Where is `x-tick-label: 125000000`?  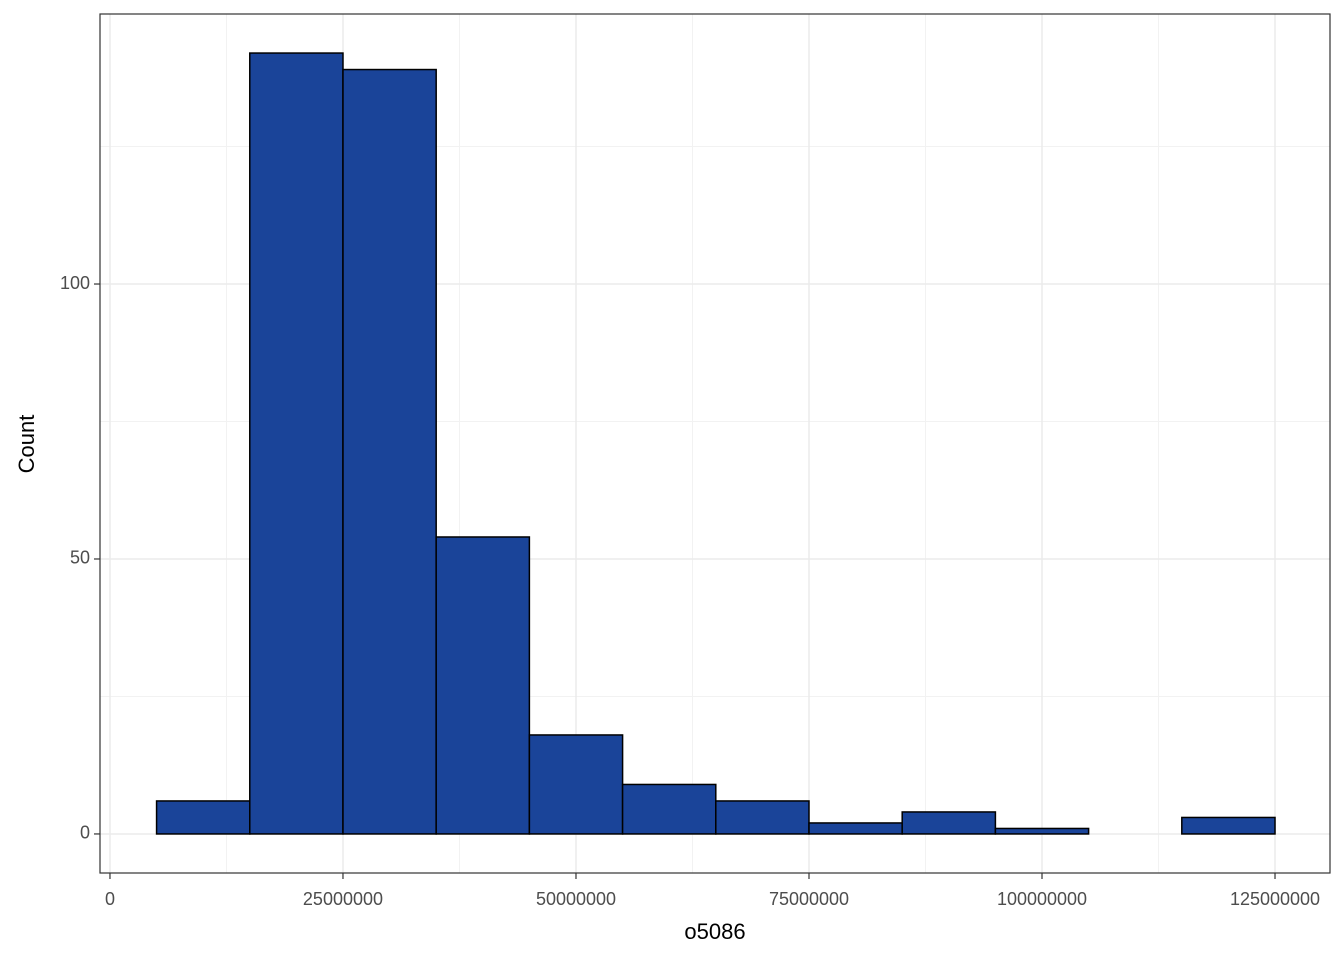
x-tick-label: 125000000 is located at coordinates (1275, 899).